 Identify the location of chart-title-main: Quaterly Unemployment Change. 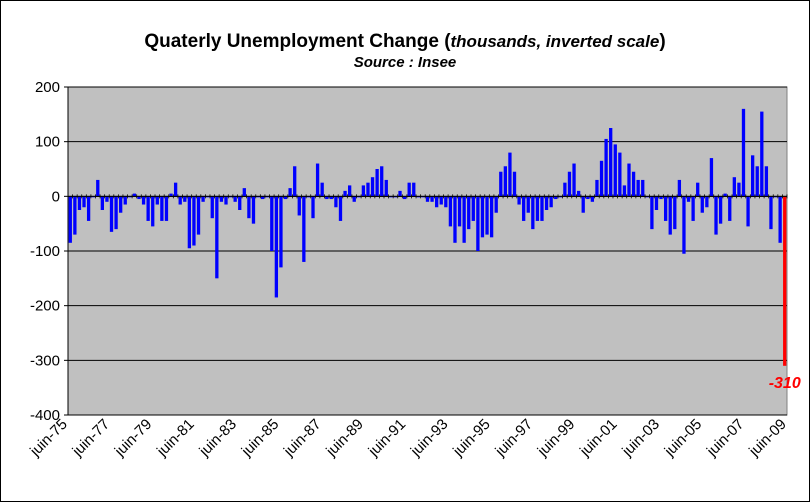
(291, 41).